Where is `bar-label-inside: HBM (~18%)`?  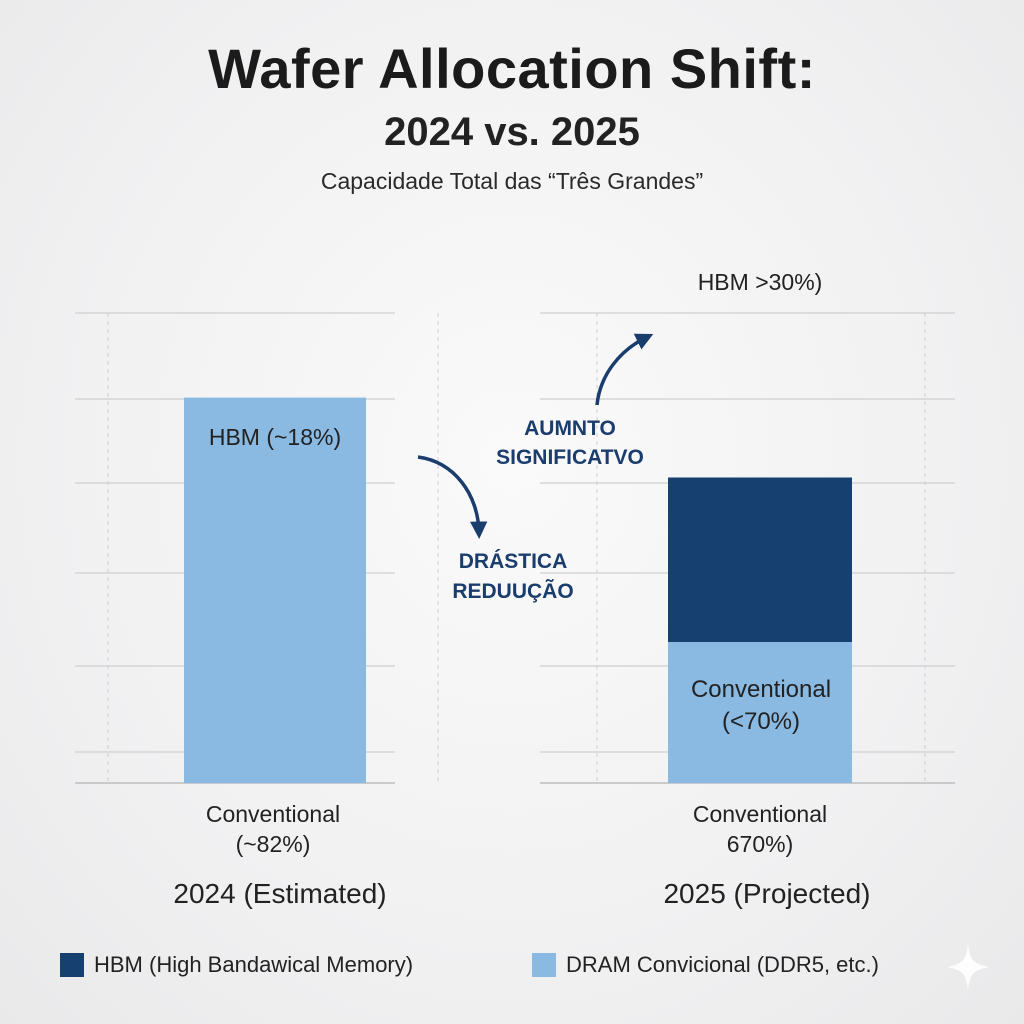 bar-label-inside: HBM (~18%) is located at coordinates (275, 437).